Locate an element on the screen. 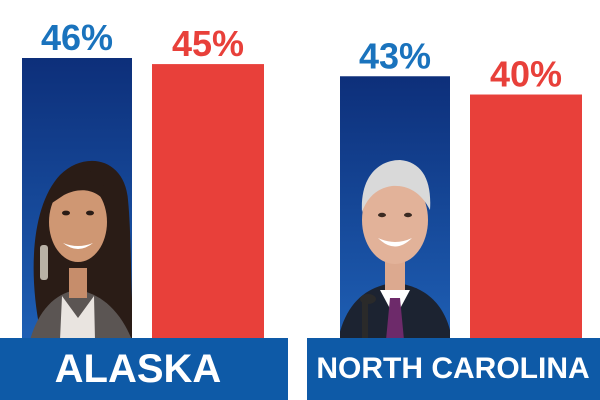  bar-alaska-rep is located at coordinates (208, 201).